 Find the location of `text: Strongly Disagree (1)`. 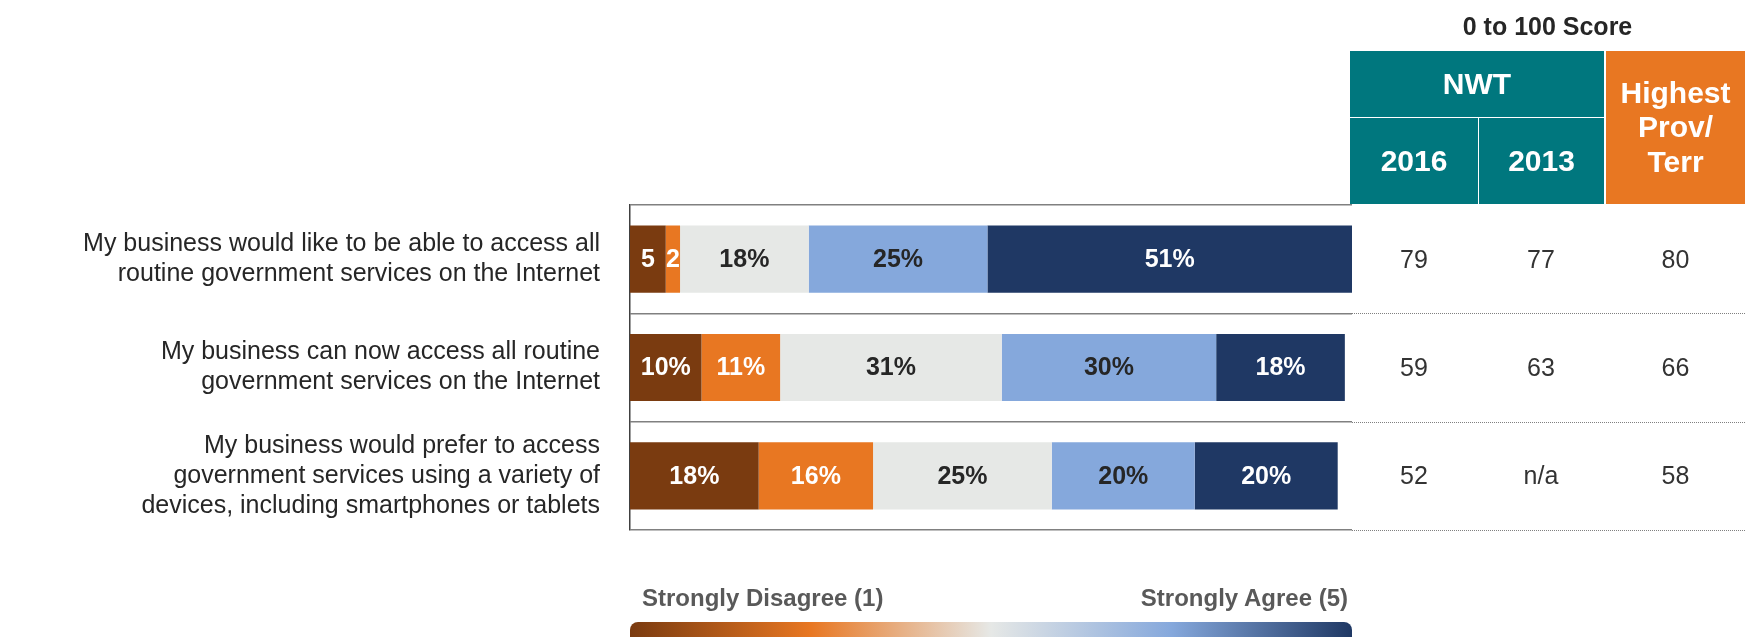

text: Strongly Disagree (1) is located at coordinates (763, 598).